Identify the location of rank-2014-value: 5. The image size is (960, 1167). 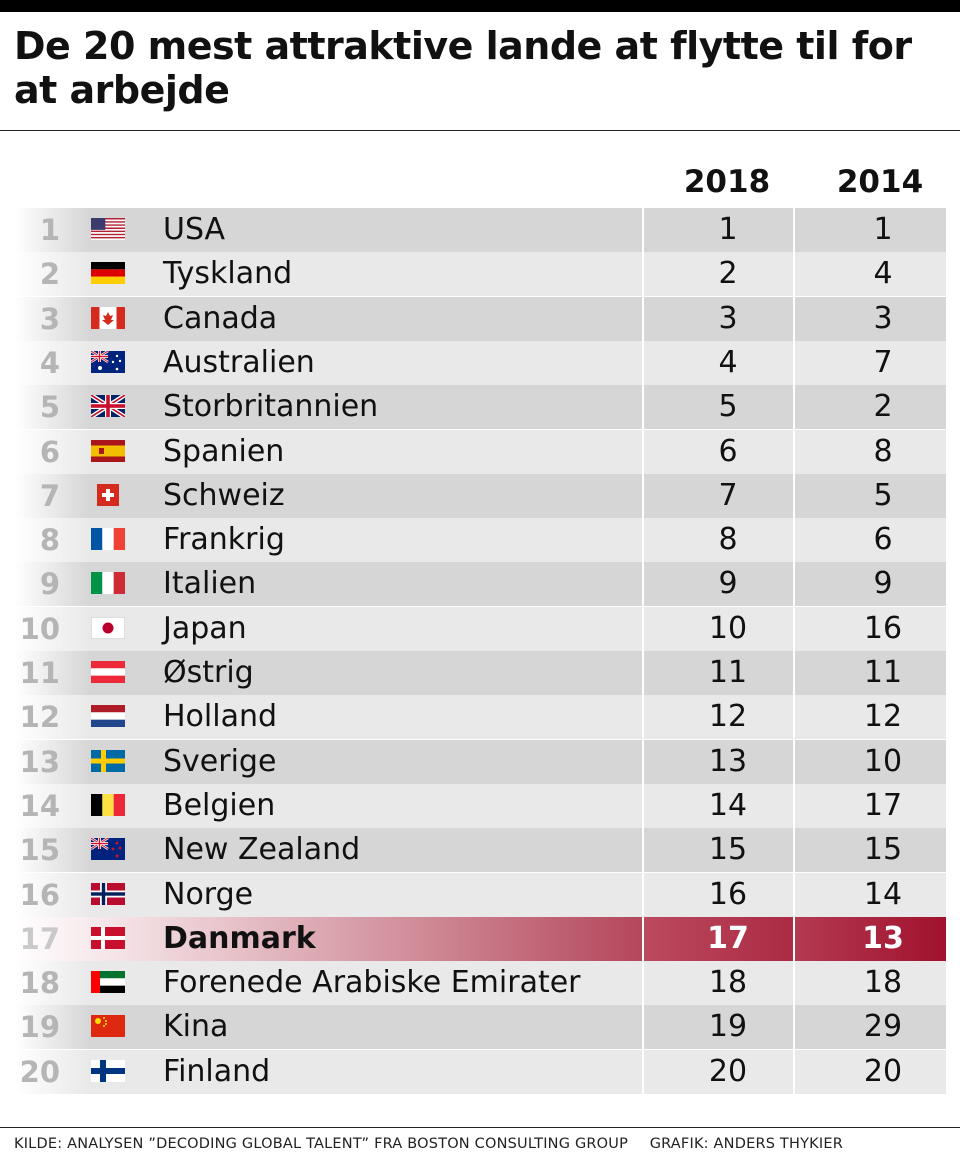
(883, 495).